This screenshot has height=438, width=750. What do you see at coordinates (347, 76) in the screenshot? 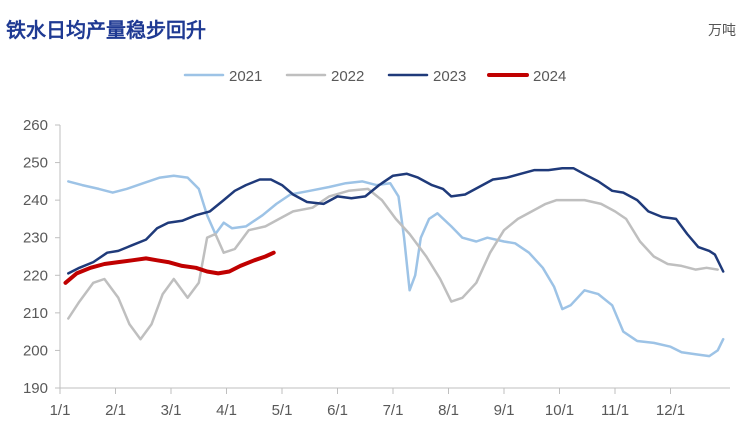
I see `legend-label-2022: 2022` at bounding box center [347, 76].